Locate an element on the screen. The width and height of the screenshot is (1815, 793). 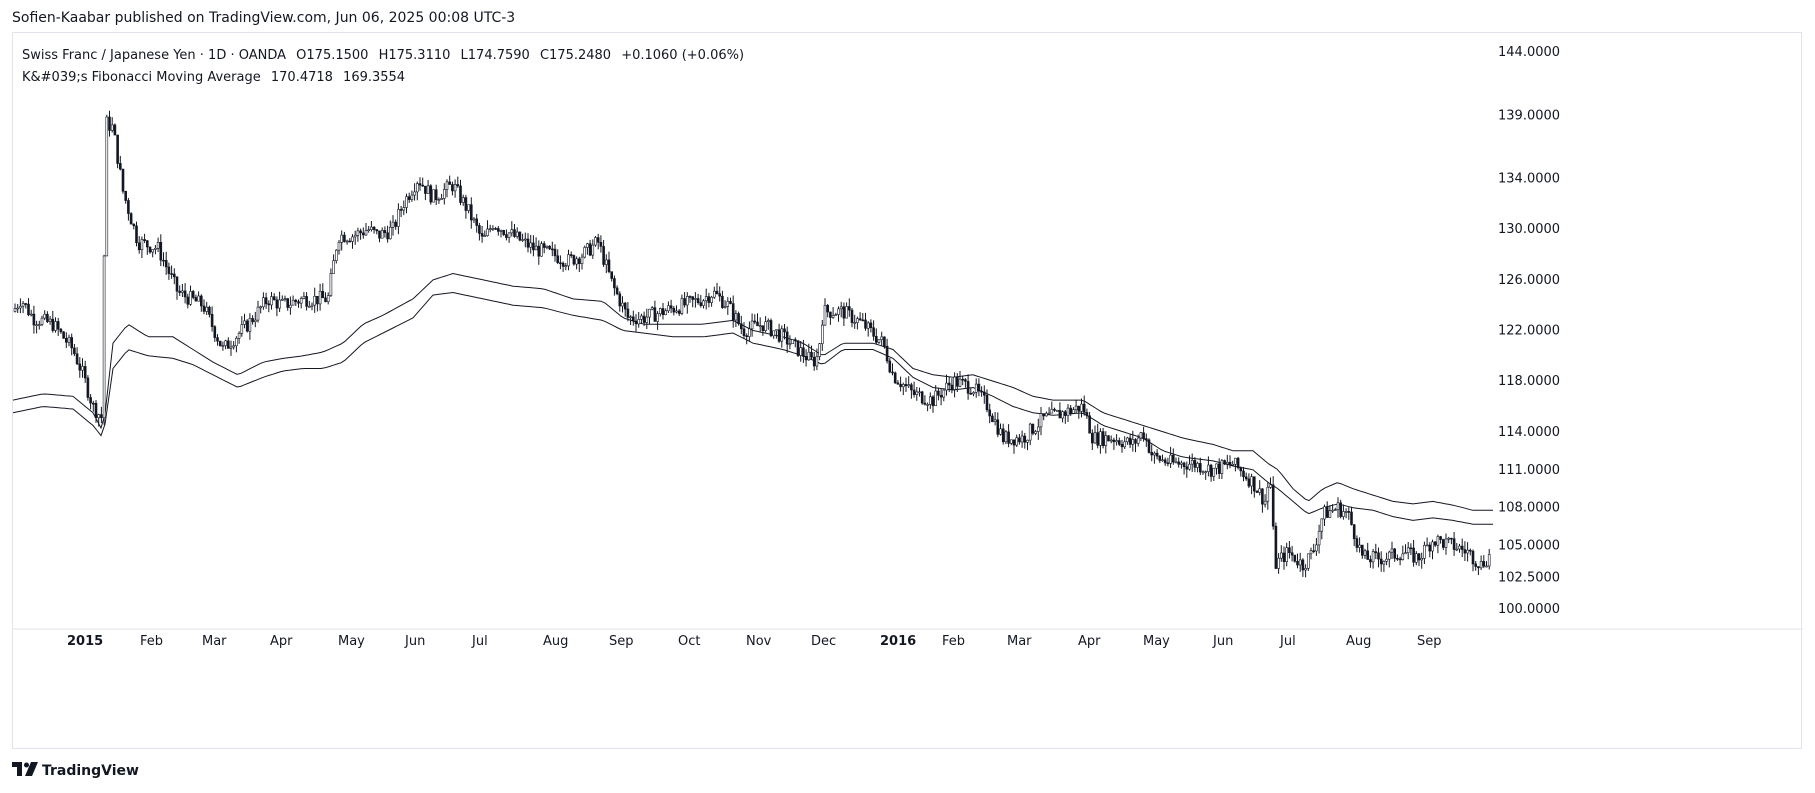
y-tick-label: 144.0000 is located at coordinates (1529, 52).